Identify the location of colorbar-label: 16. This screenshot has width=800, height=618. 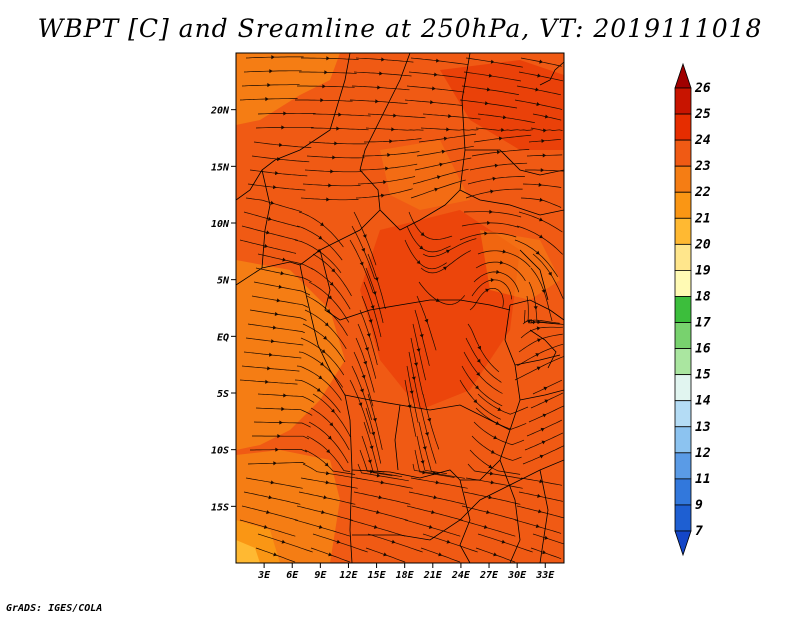
(703, 349).